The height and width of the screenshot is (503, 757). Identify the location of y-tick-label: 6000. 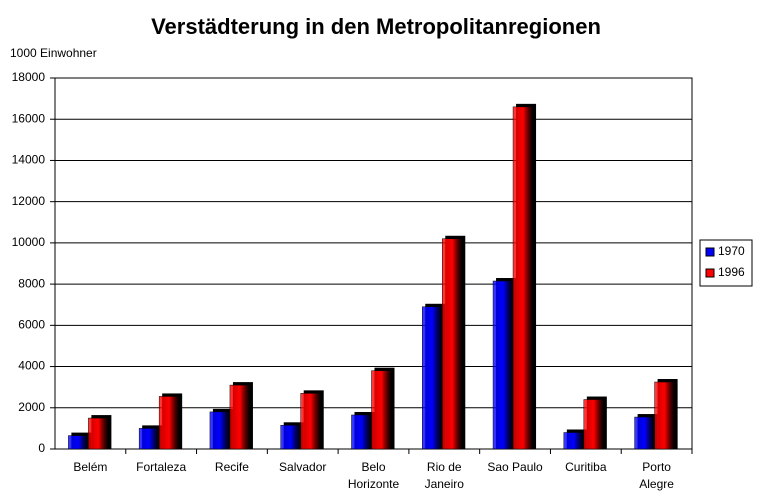
(31, 325).